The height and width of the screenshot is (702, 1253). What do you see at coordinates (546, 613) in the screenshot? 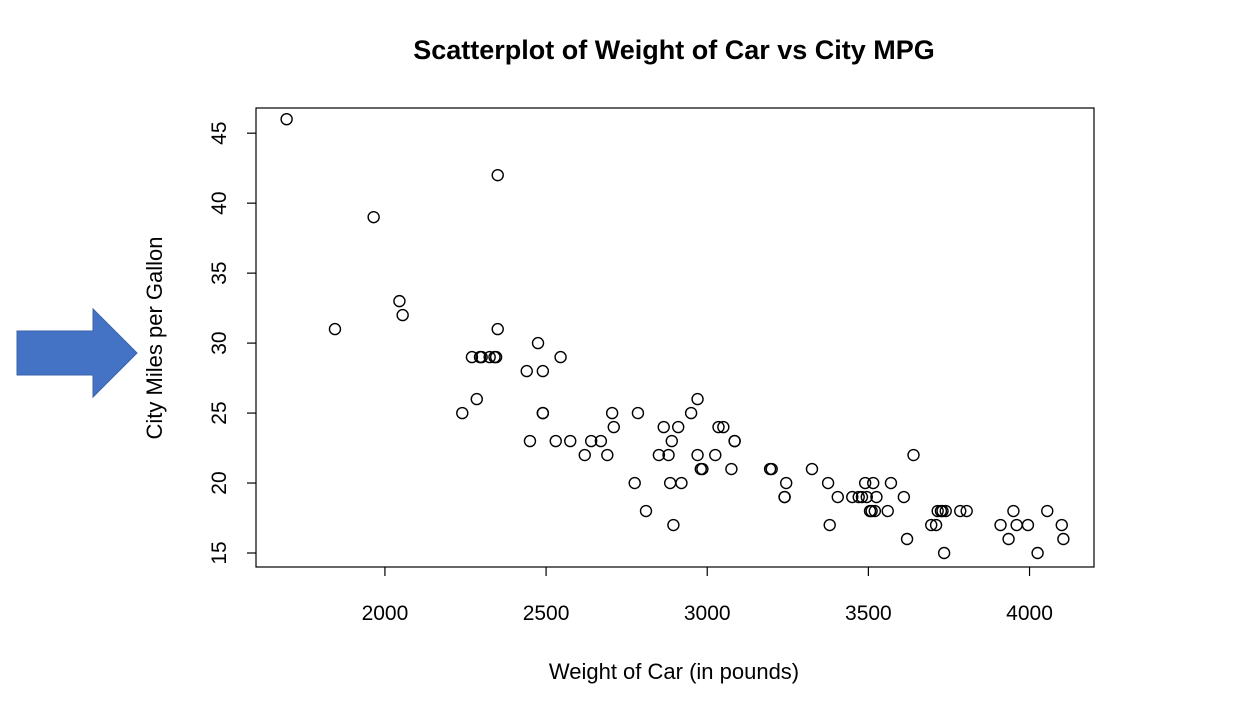
I see `x-tick-label: 2500` at bounding box center [546, 613].